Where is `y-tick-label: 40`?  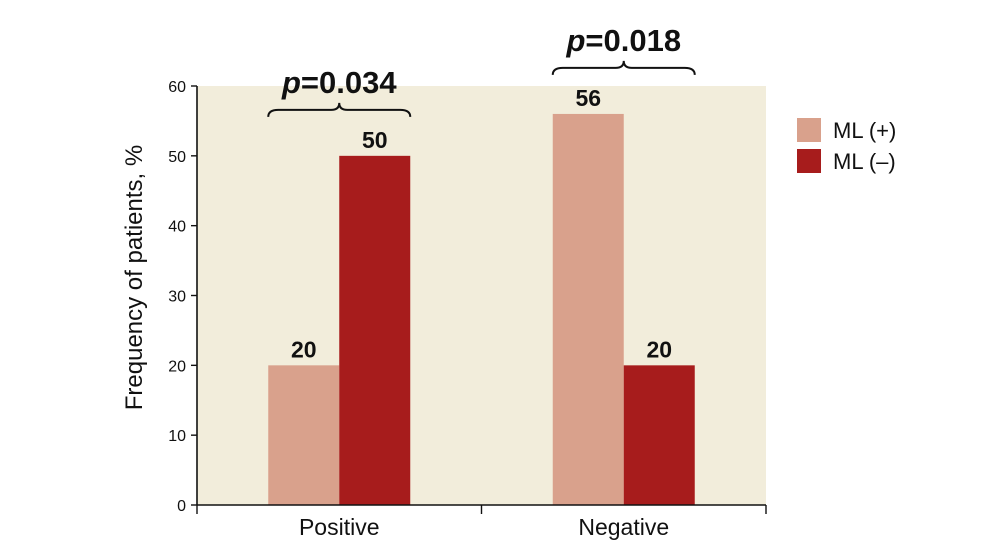
y-tick-label: 40 is located at coordinates (177, 227).